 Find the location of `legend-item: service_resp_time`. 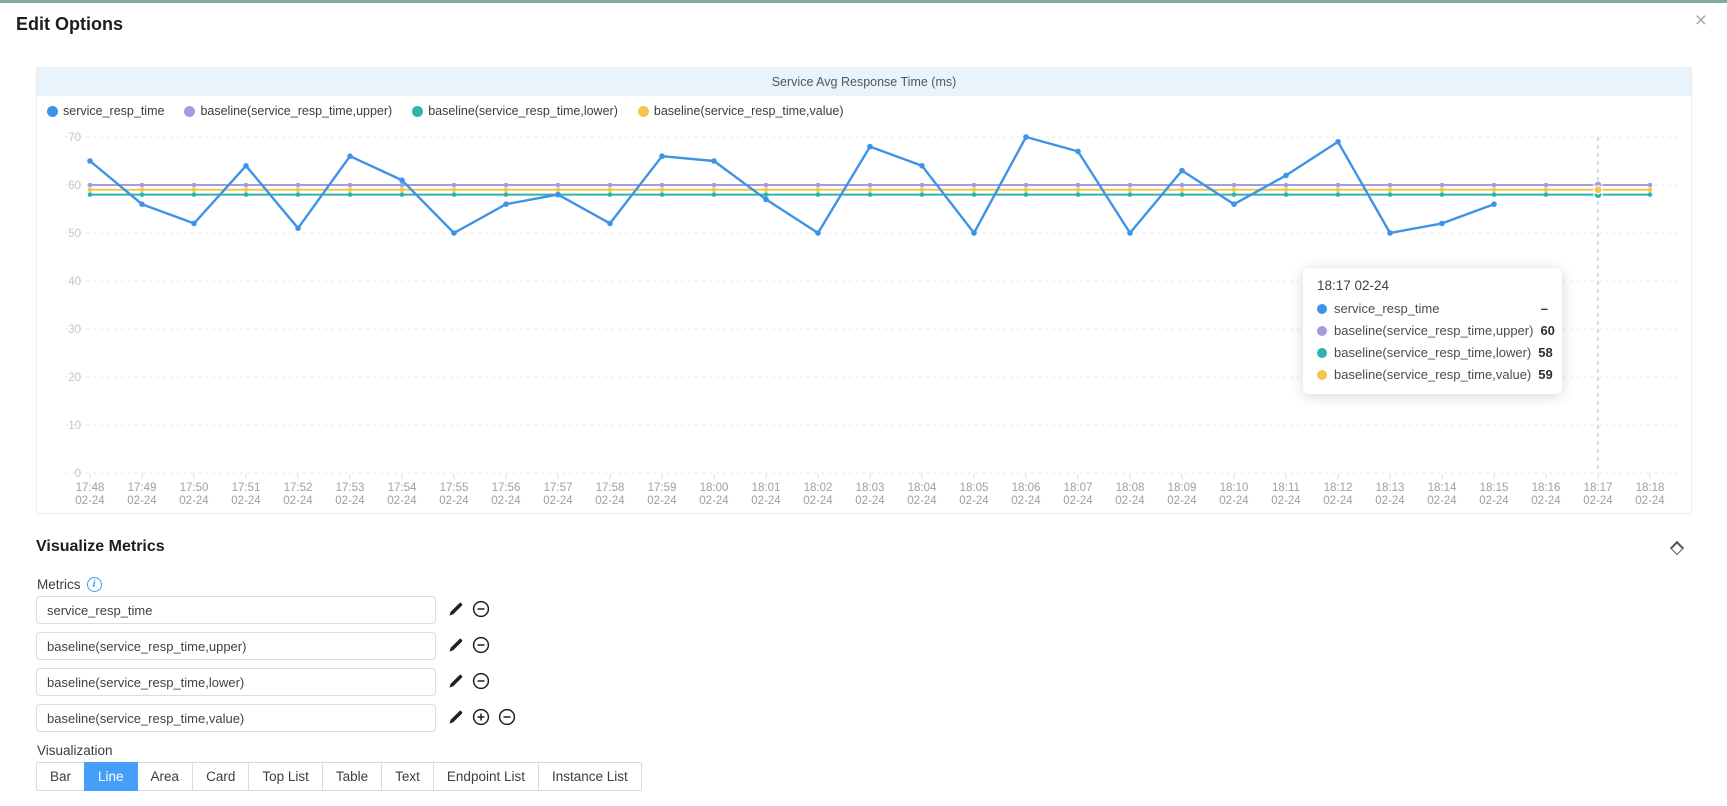

legend-item: service_resp_time is located at coordinates (105, 111).